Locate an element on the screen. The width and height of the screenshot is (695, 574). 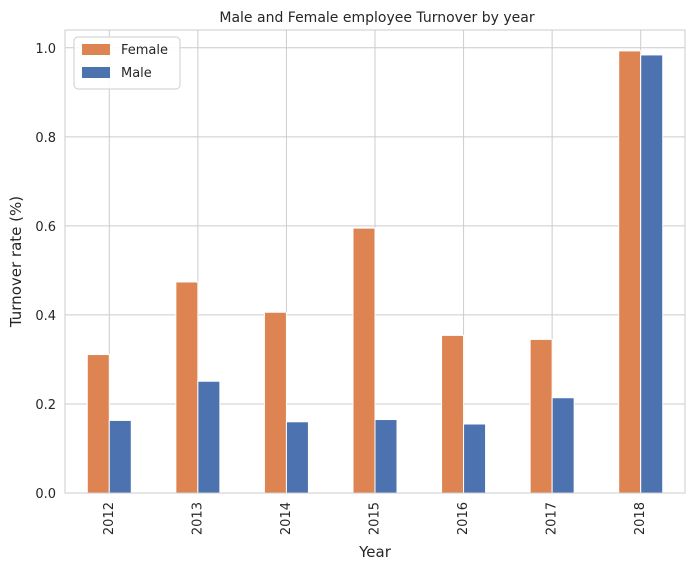
bar-female-2017 is located at coordinates (541, 416).